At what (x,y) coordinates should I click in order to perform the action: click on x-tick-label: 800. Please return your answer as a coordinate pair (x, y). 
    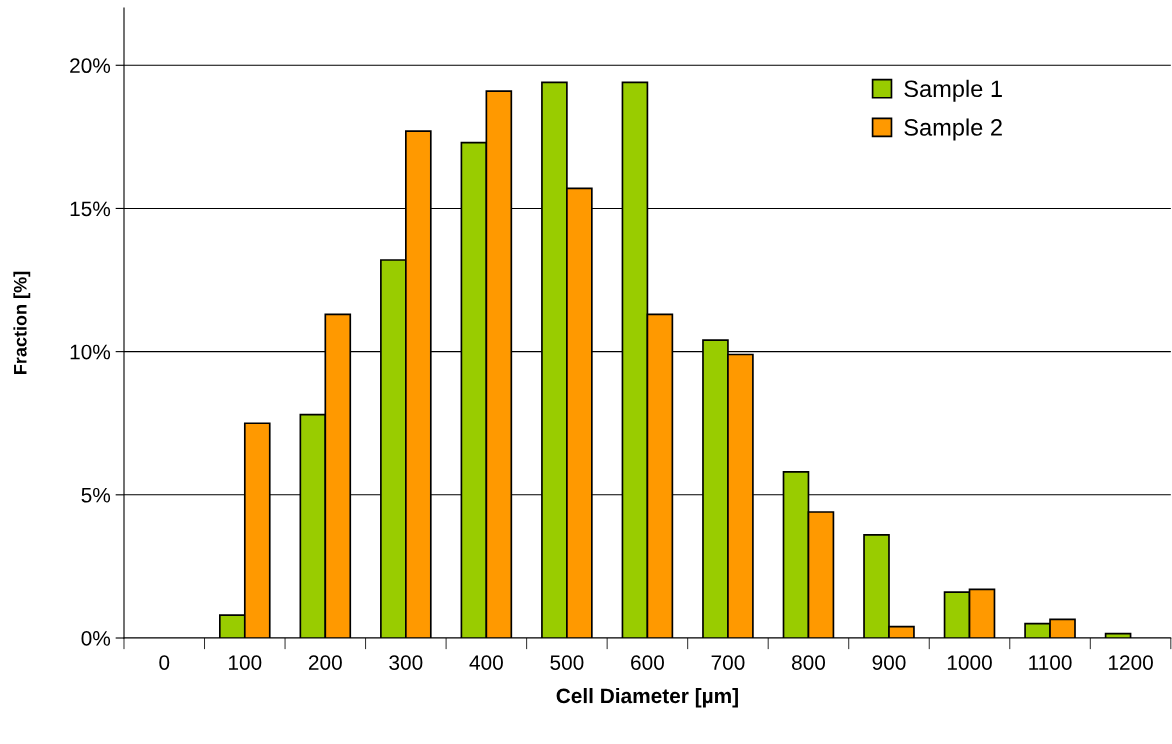
    Looking at the image, I should click on (808, 662).